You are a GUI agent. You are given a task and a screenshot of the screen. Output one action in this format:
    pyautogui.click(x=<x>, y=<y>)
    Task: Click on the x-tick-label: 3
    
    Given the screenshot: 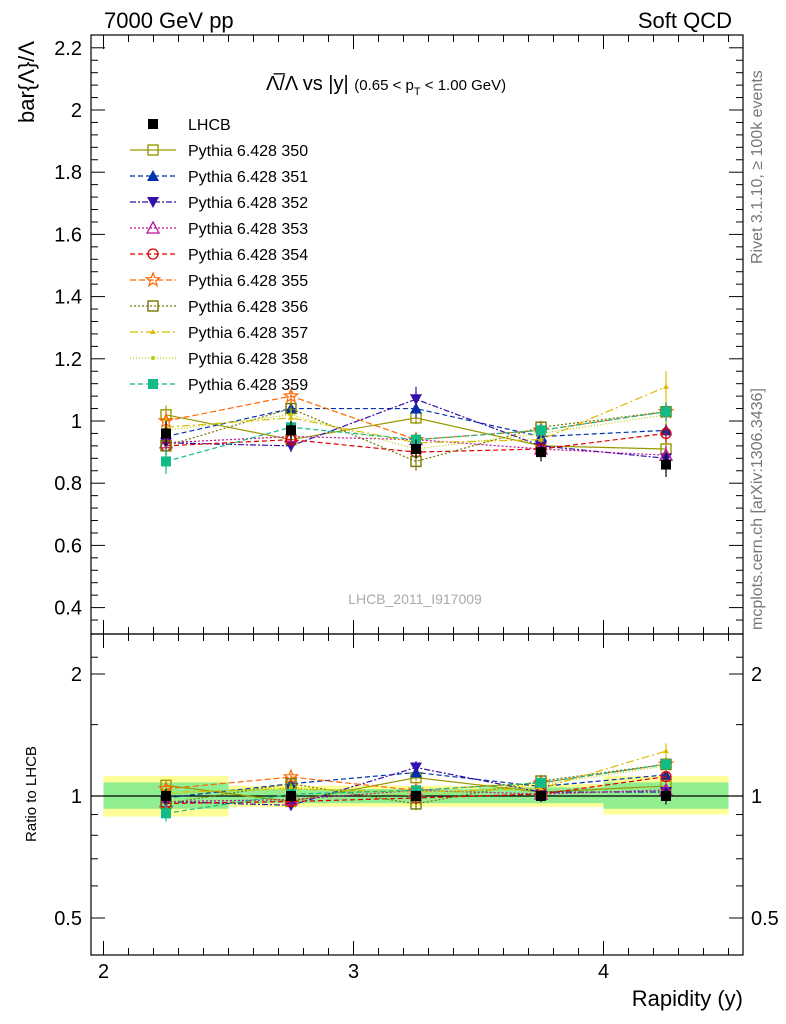 What is the action you would take?
    pyautogui.click(x=353, y=972)
    